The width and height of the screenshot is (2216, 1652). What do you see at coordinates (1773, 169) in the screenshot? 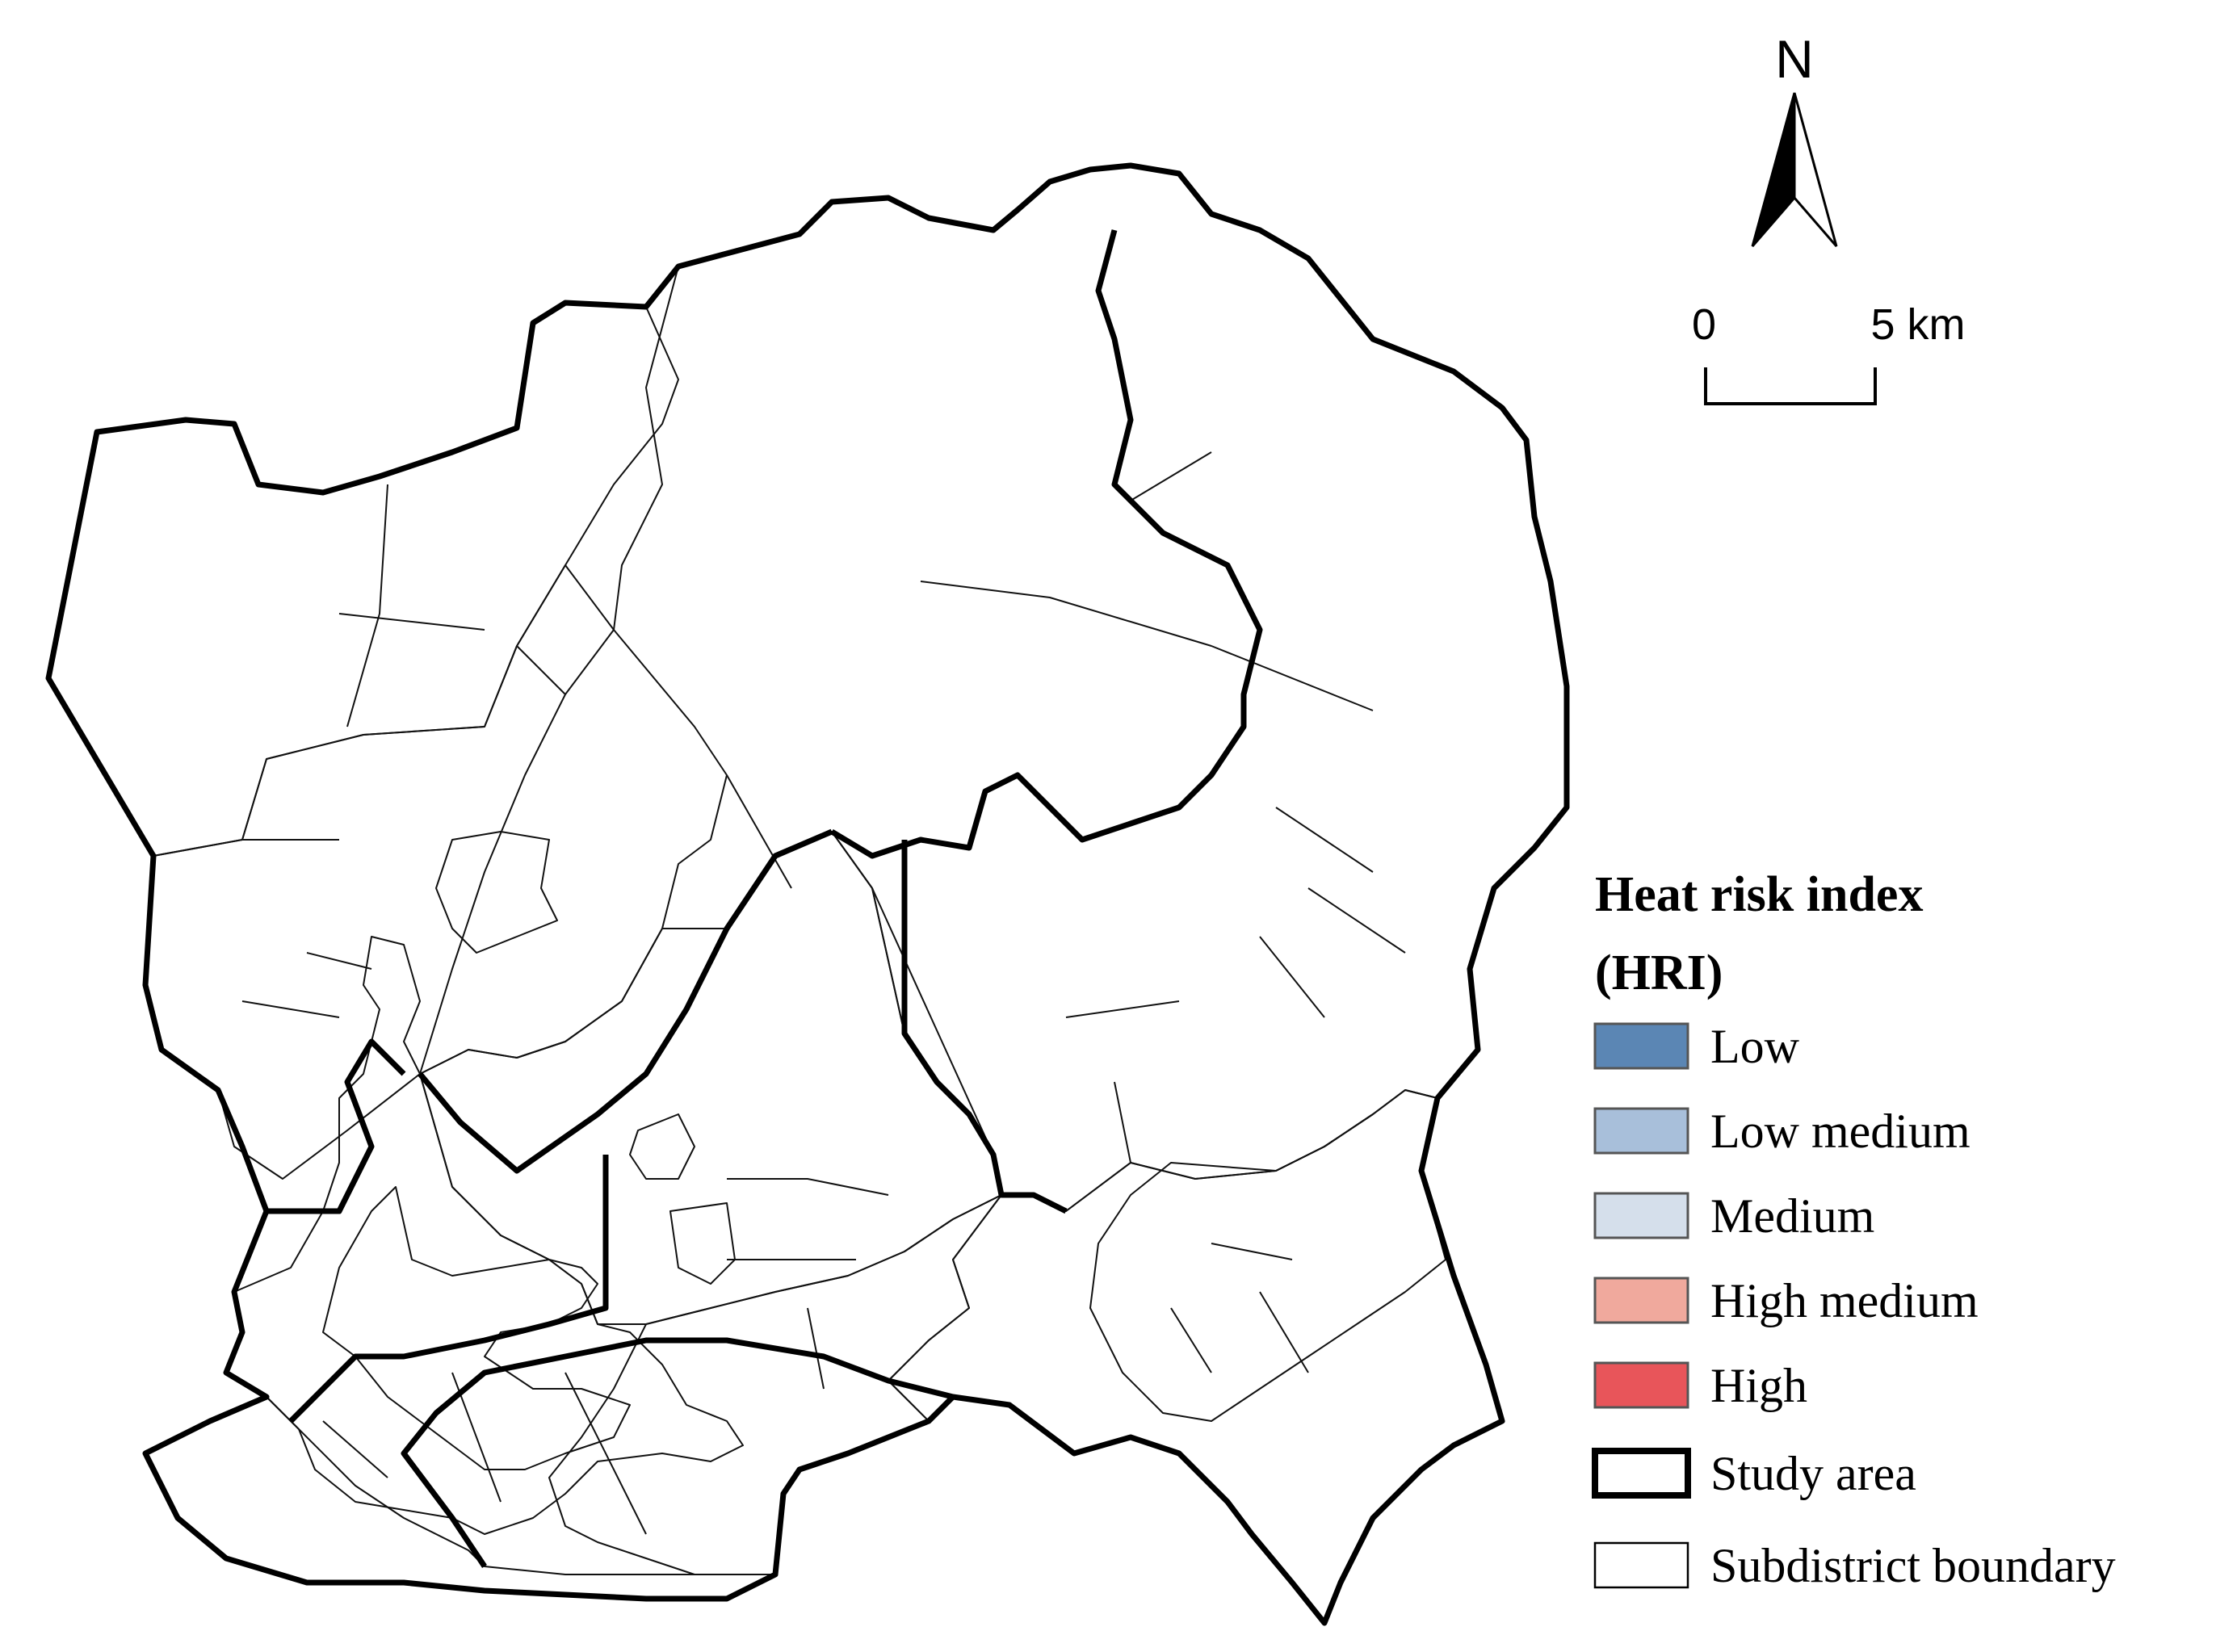
I see `north-arrow-left-half` at bounding box center [1773, 169].